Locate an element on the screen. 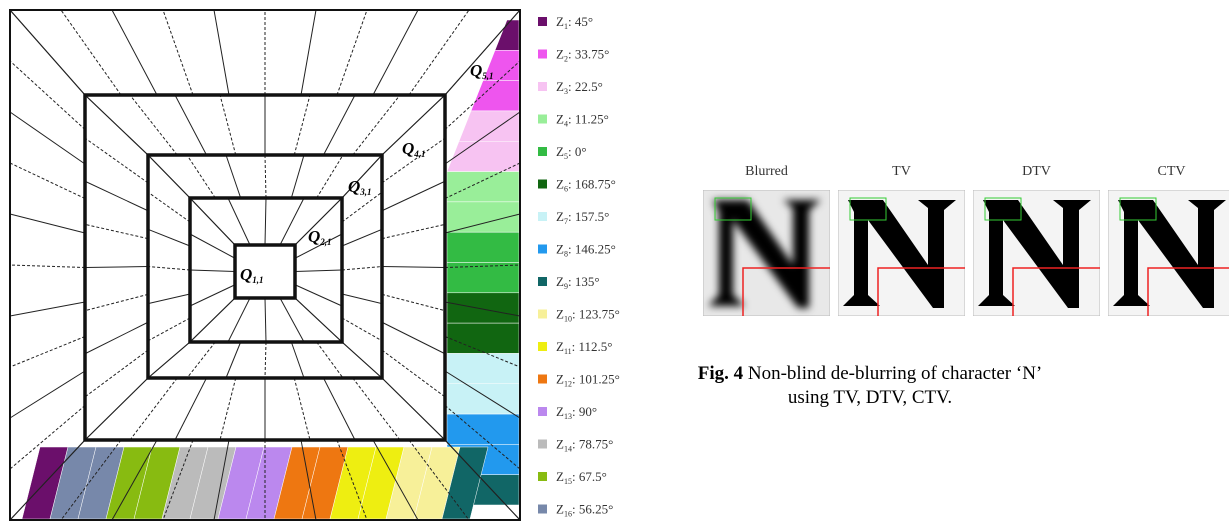 The image size is (1229, 524). legend-sub: 9 is located at coordinates (566, 286).